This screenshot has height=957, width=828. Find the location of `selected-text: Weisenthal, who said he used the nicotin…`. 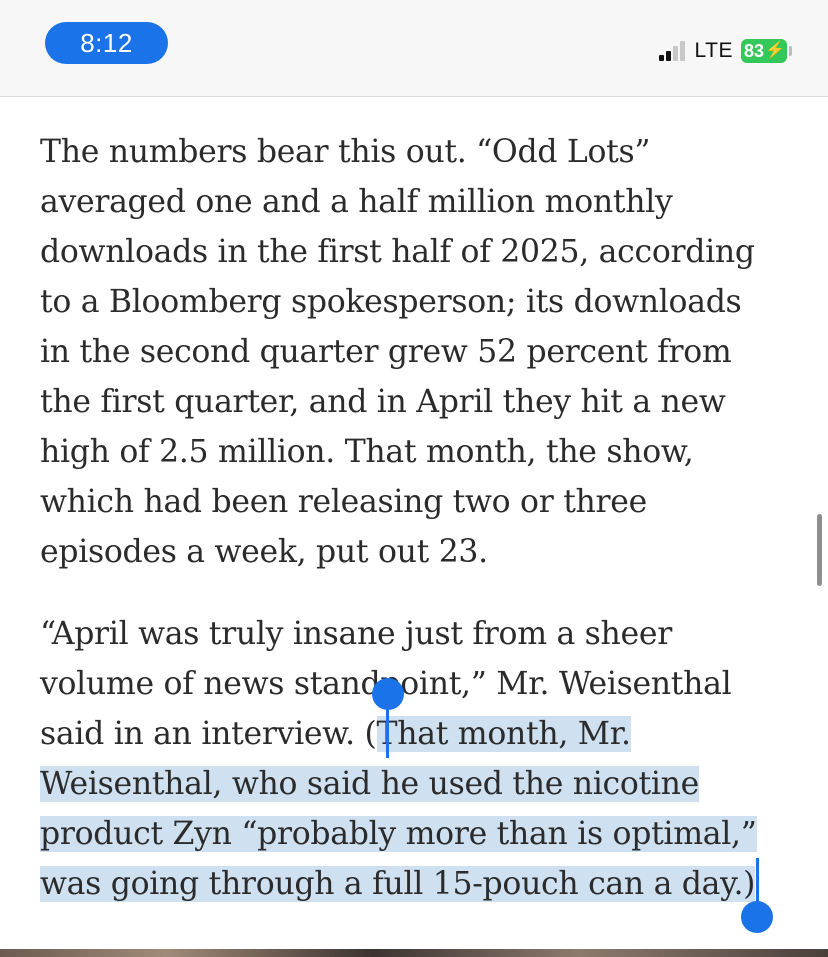

selected-text: Weisenthal, who said he used the nicotin… is located at coordinates (370, 784).